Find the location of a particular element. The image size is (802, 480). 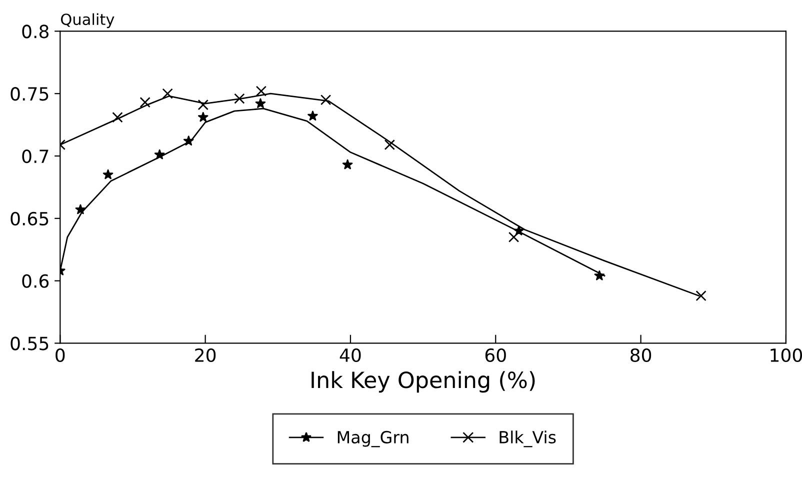

x-tick-label: 80 is located at coordinates (641, 355).